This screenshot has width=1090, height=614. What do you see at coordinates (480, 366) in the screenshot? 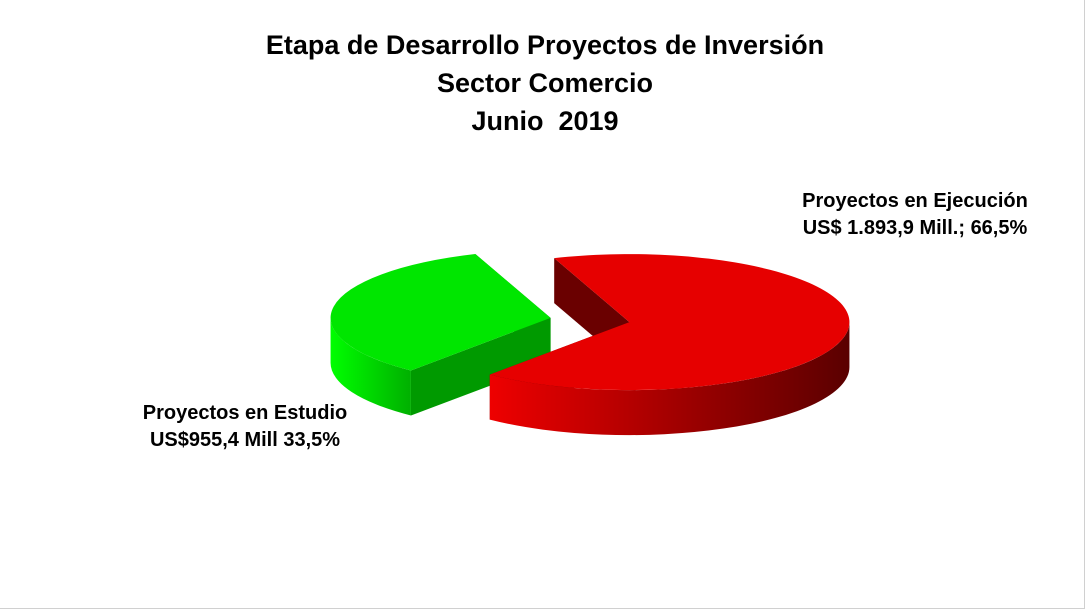
I see `slice-side` at bounding box center [480, 366].